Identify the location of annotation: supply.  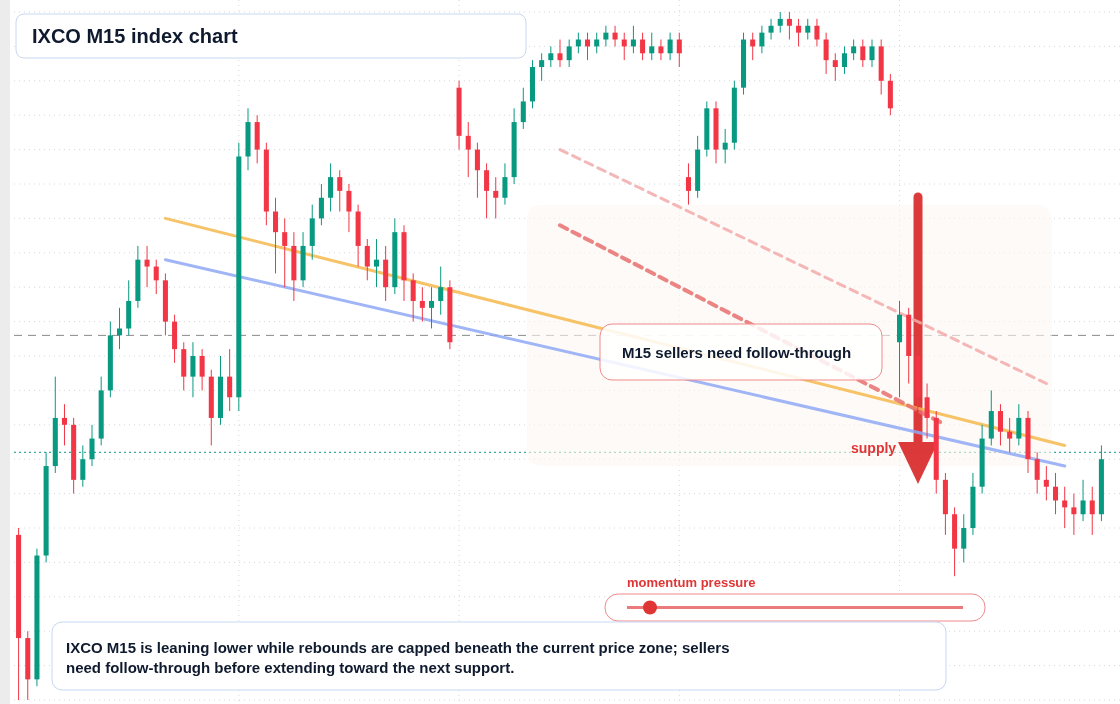
(874, 448).